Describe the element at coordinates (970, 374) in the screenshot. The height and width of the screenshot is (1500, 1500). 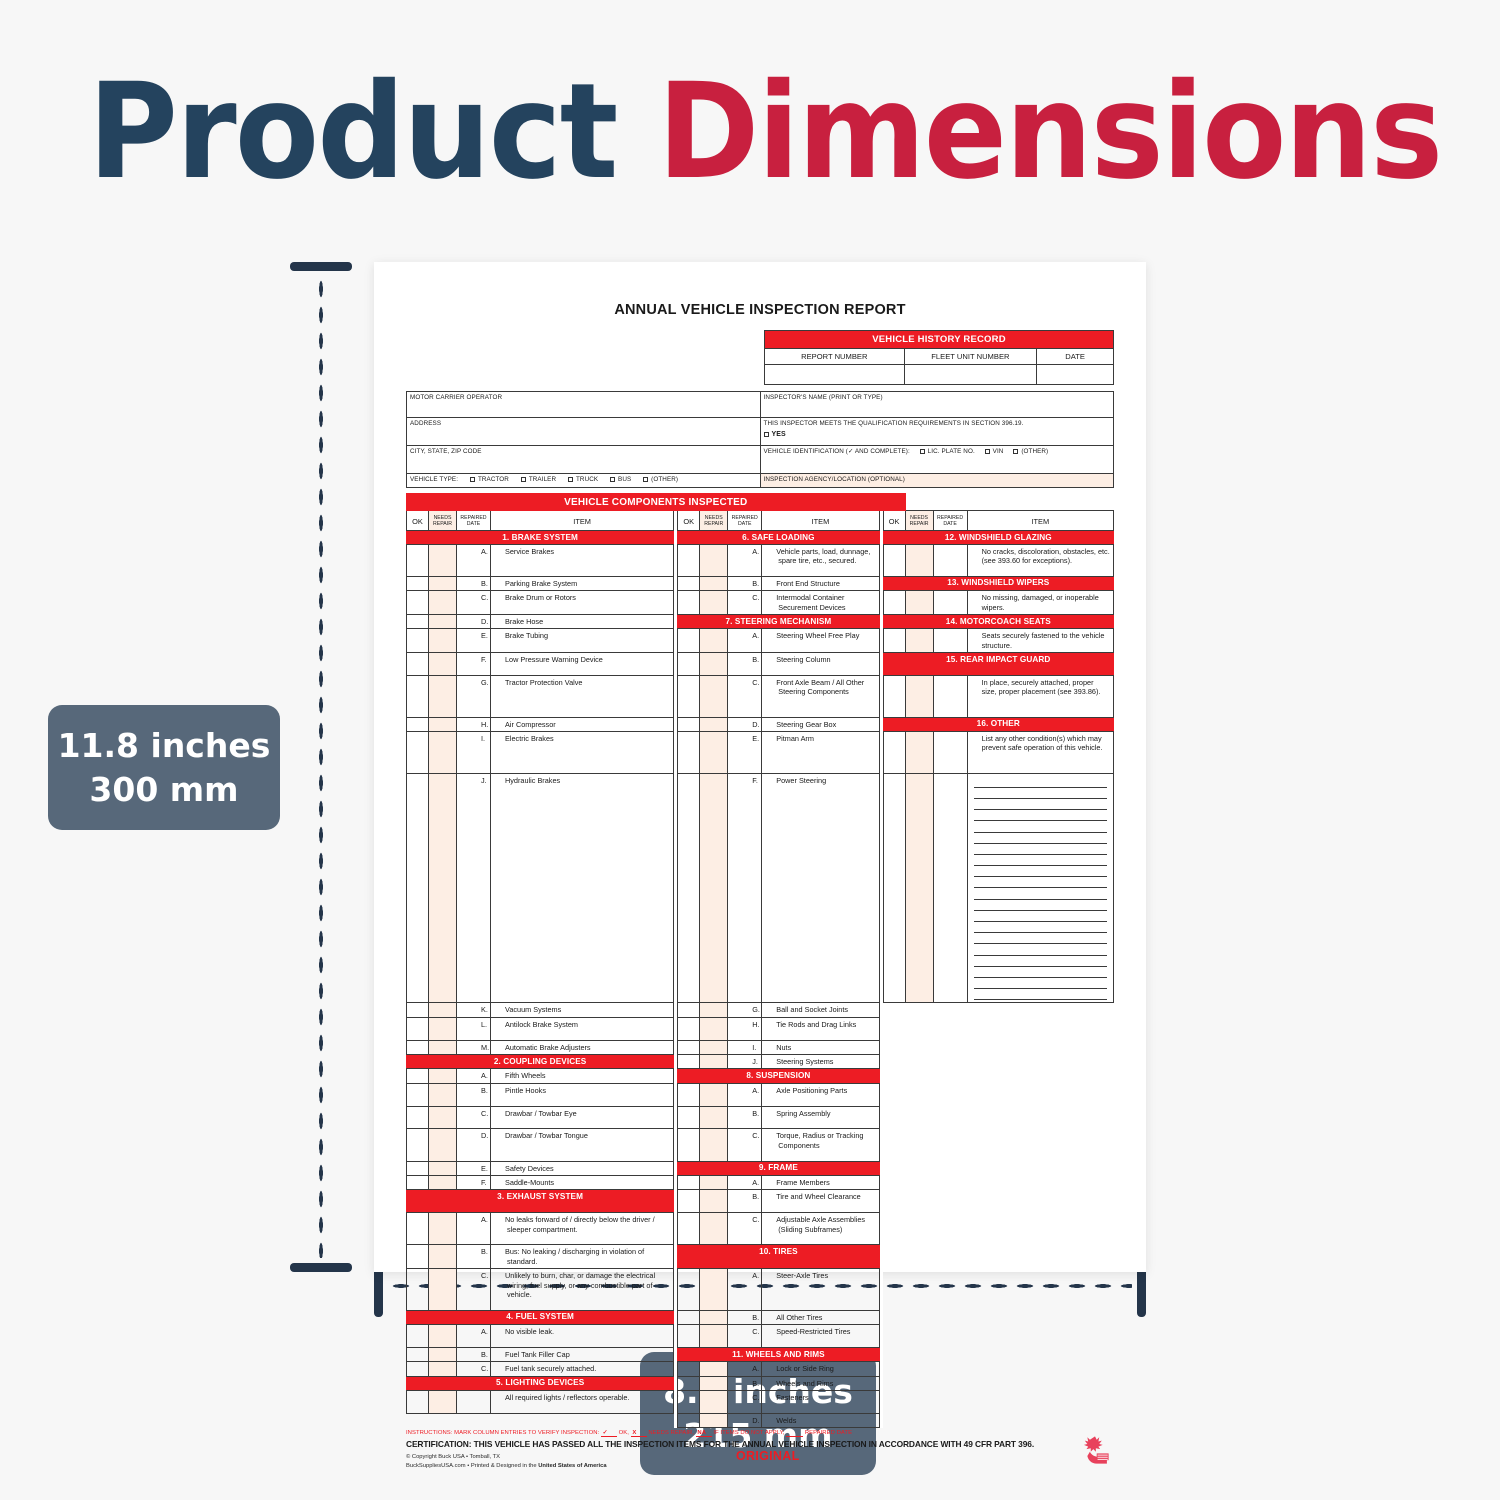
I see `vhr-field-fleet-unit-number` at that location.